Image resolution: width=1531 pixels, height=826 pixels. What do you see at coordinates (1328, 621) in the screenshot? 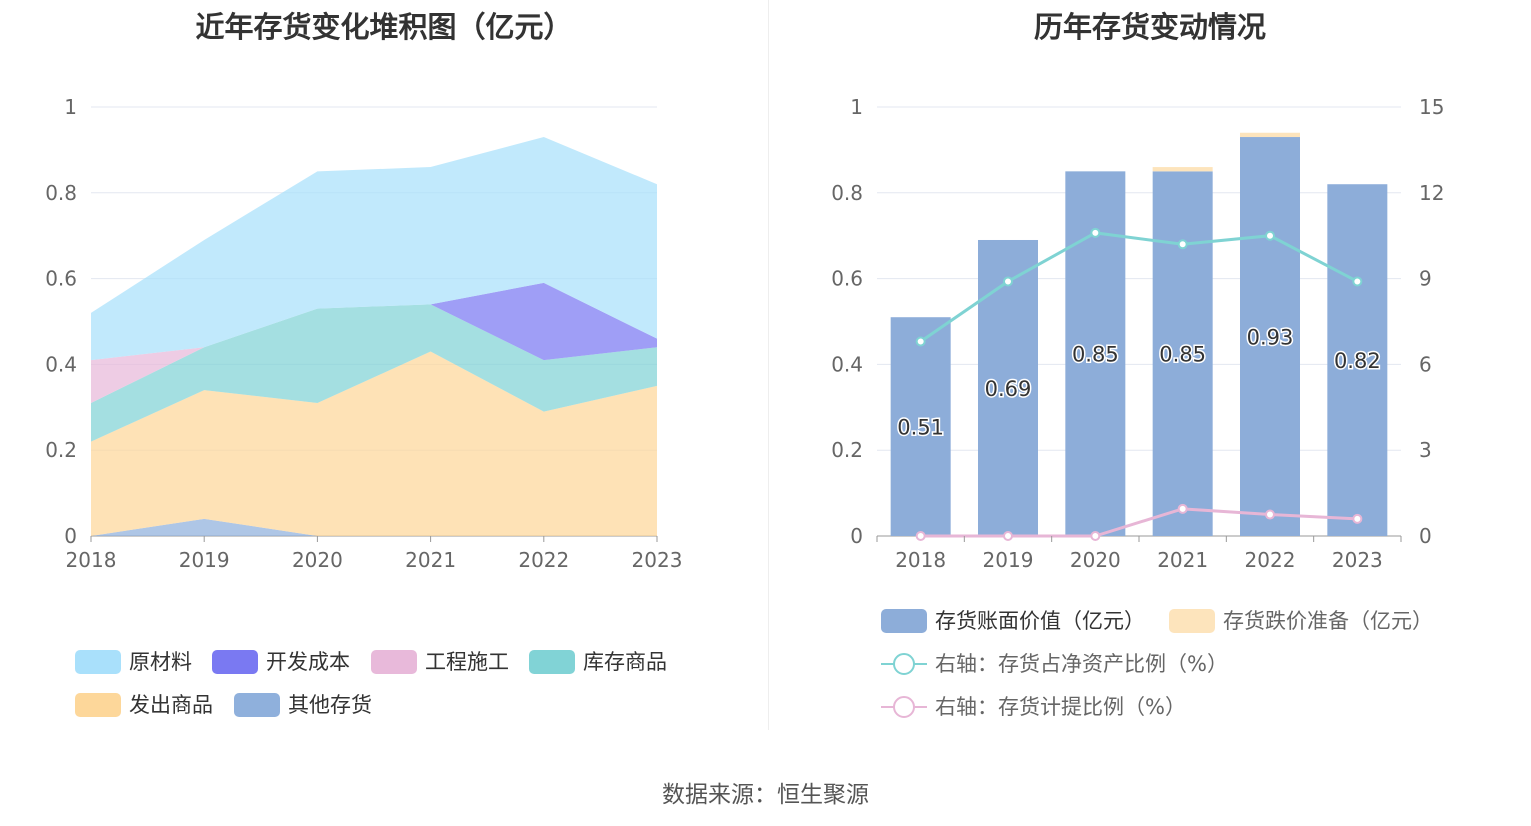
I see `legend-label: 存货跌价准备（亿元）` at bounding box center [1328, 621].